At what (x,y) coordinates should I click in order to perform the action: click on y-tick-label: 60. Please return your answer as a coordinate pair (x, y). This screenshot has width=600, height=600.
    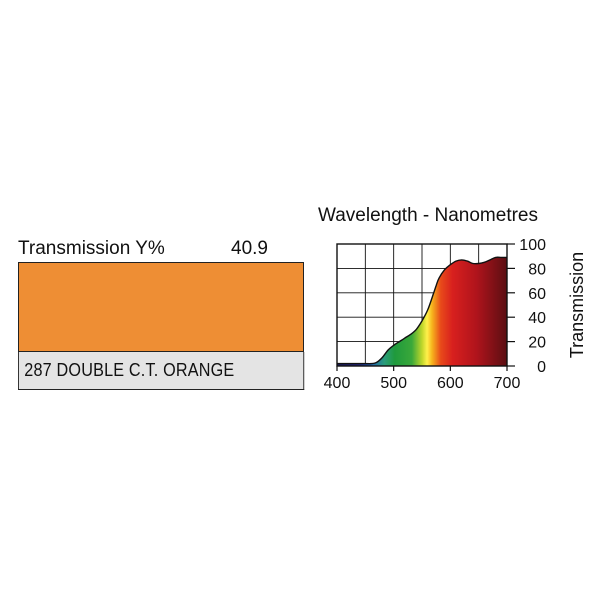
    Looking at the image, I should click on (537, 294).